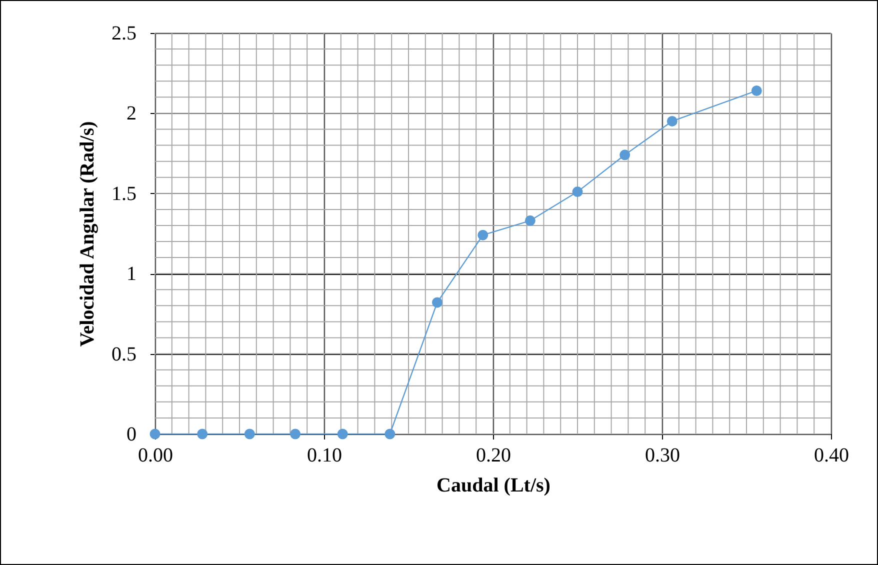  Describe the element at coordinates (124, 33) in the screenshot. I see `y-tick-label: 2.5` at that location.